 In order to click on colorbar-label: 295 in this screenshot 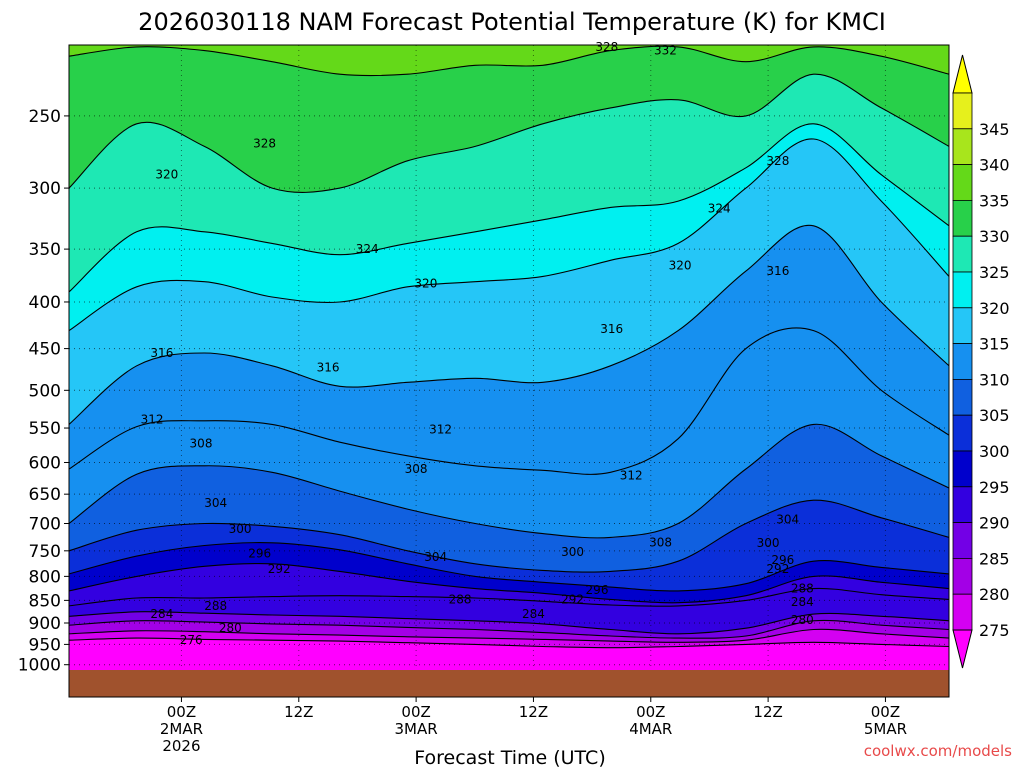, I will do `click(994, 487)`.